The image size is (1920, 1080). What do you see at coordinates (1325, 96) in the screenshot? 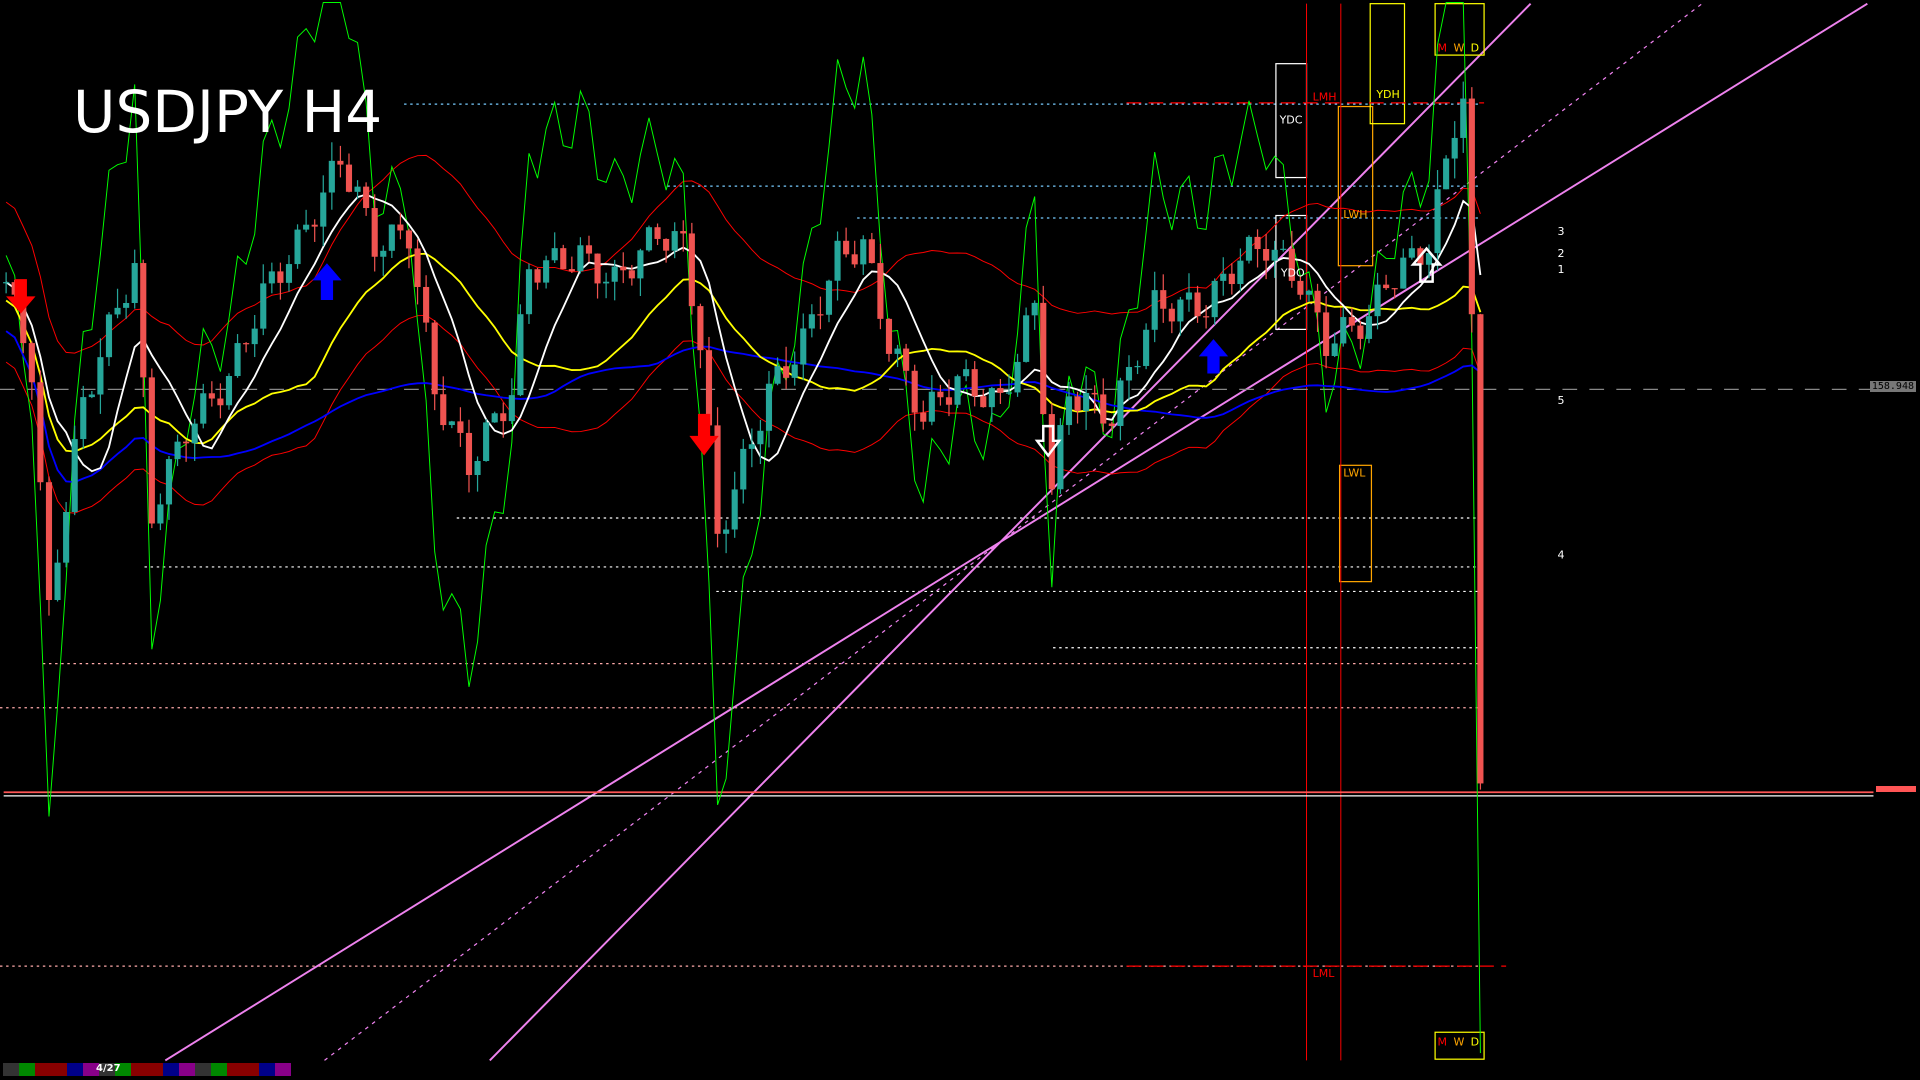
I see `lmh-label: LMH` at bounding box center [1325, 96].